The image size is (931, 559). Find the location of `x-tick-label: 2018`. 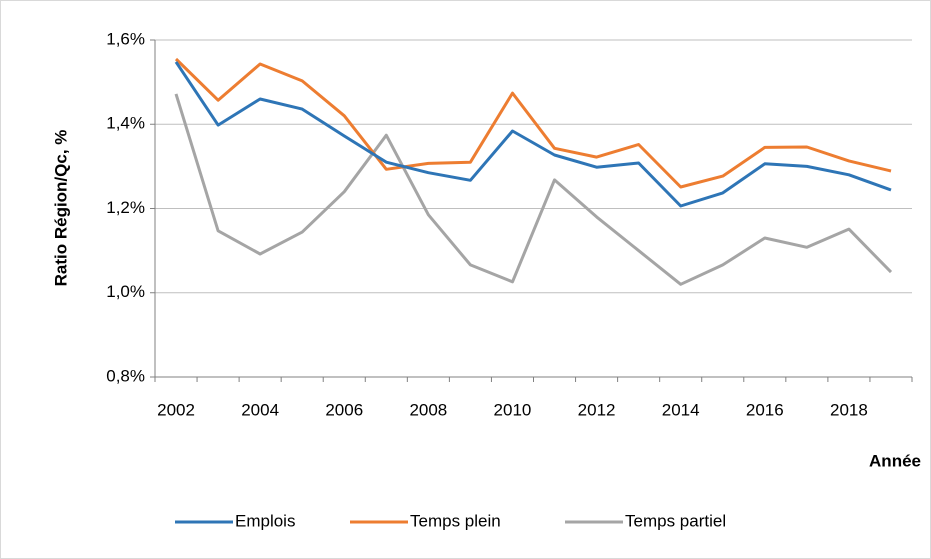

x-tick-label: 2018 is located at coordinates (849, 409).